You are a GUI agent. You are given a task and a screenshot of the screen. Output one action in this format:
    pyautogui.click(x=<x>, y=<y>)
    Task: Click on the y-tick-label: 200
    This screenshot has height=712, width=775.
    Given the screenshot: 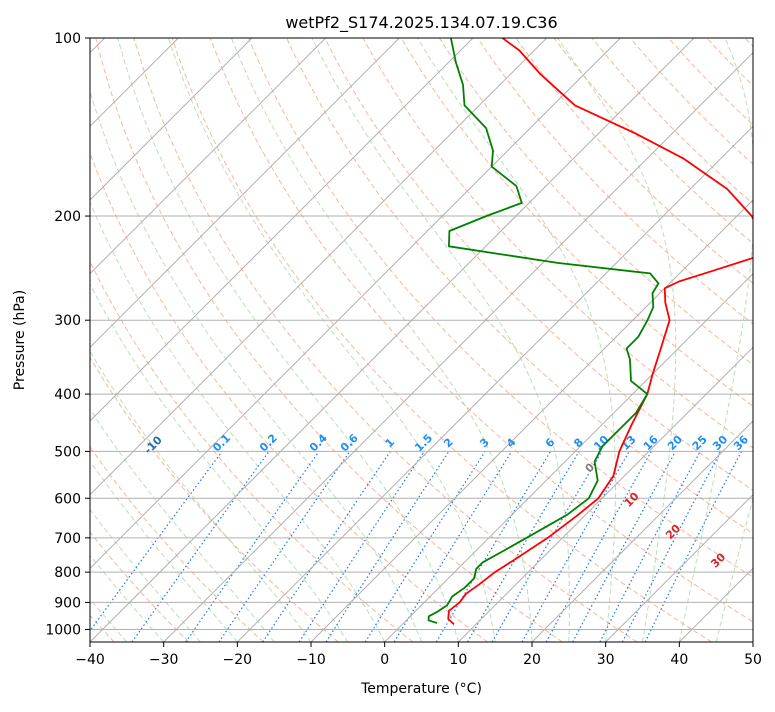 What is the action you would take?
    pyautogui.click(x=67, y=217)
    